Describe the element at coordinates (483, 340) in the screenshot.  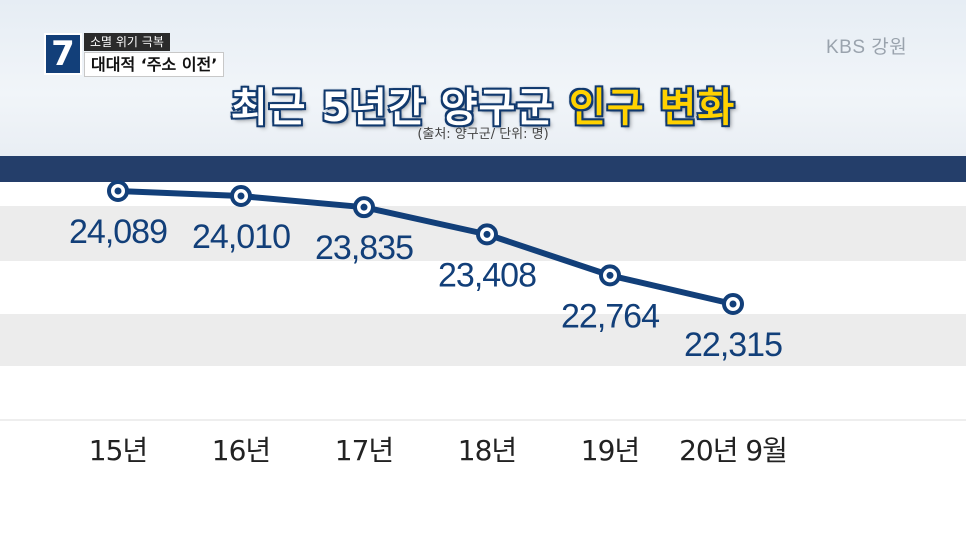
I see `grid-band` at that location.